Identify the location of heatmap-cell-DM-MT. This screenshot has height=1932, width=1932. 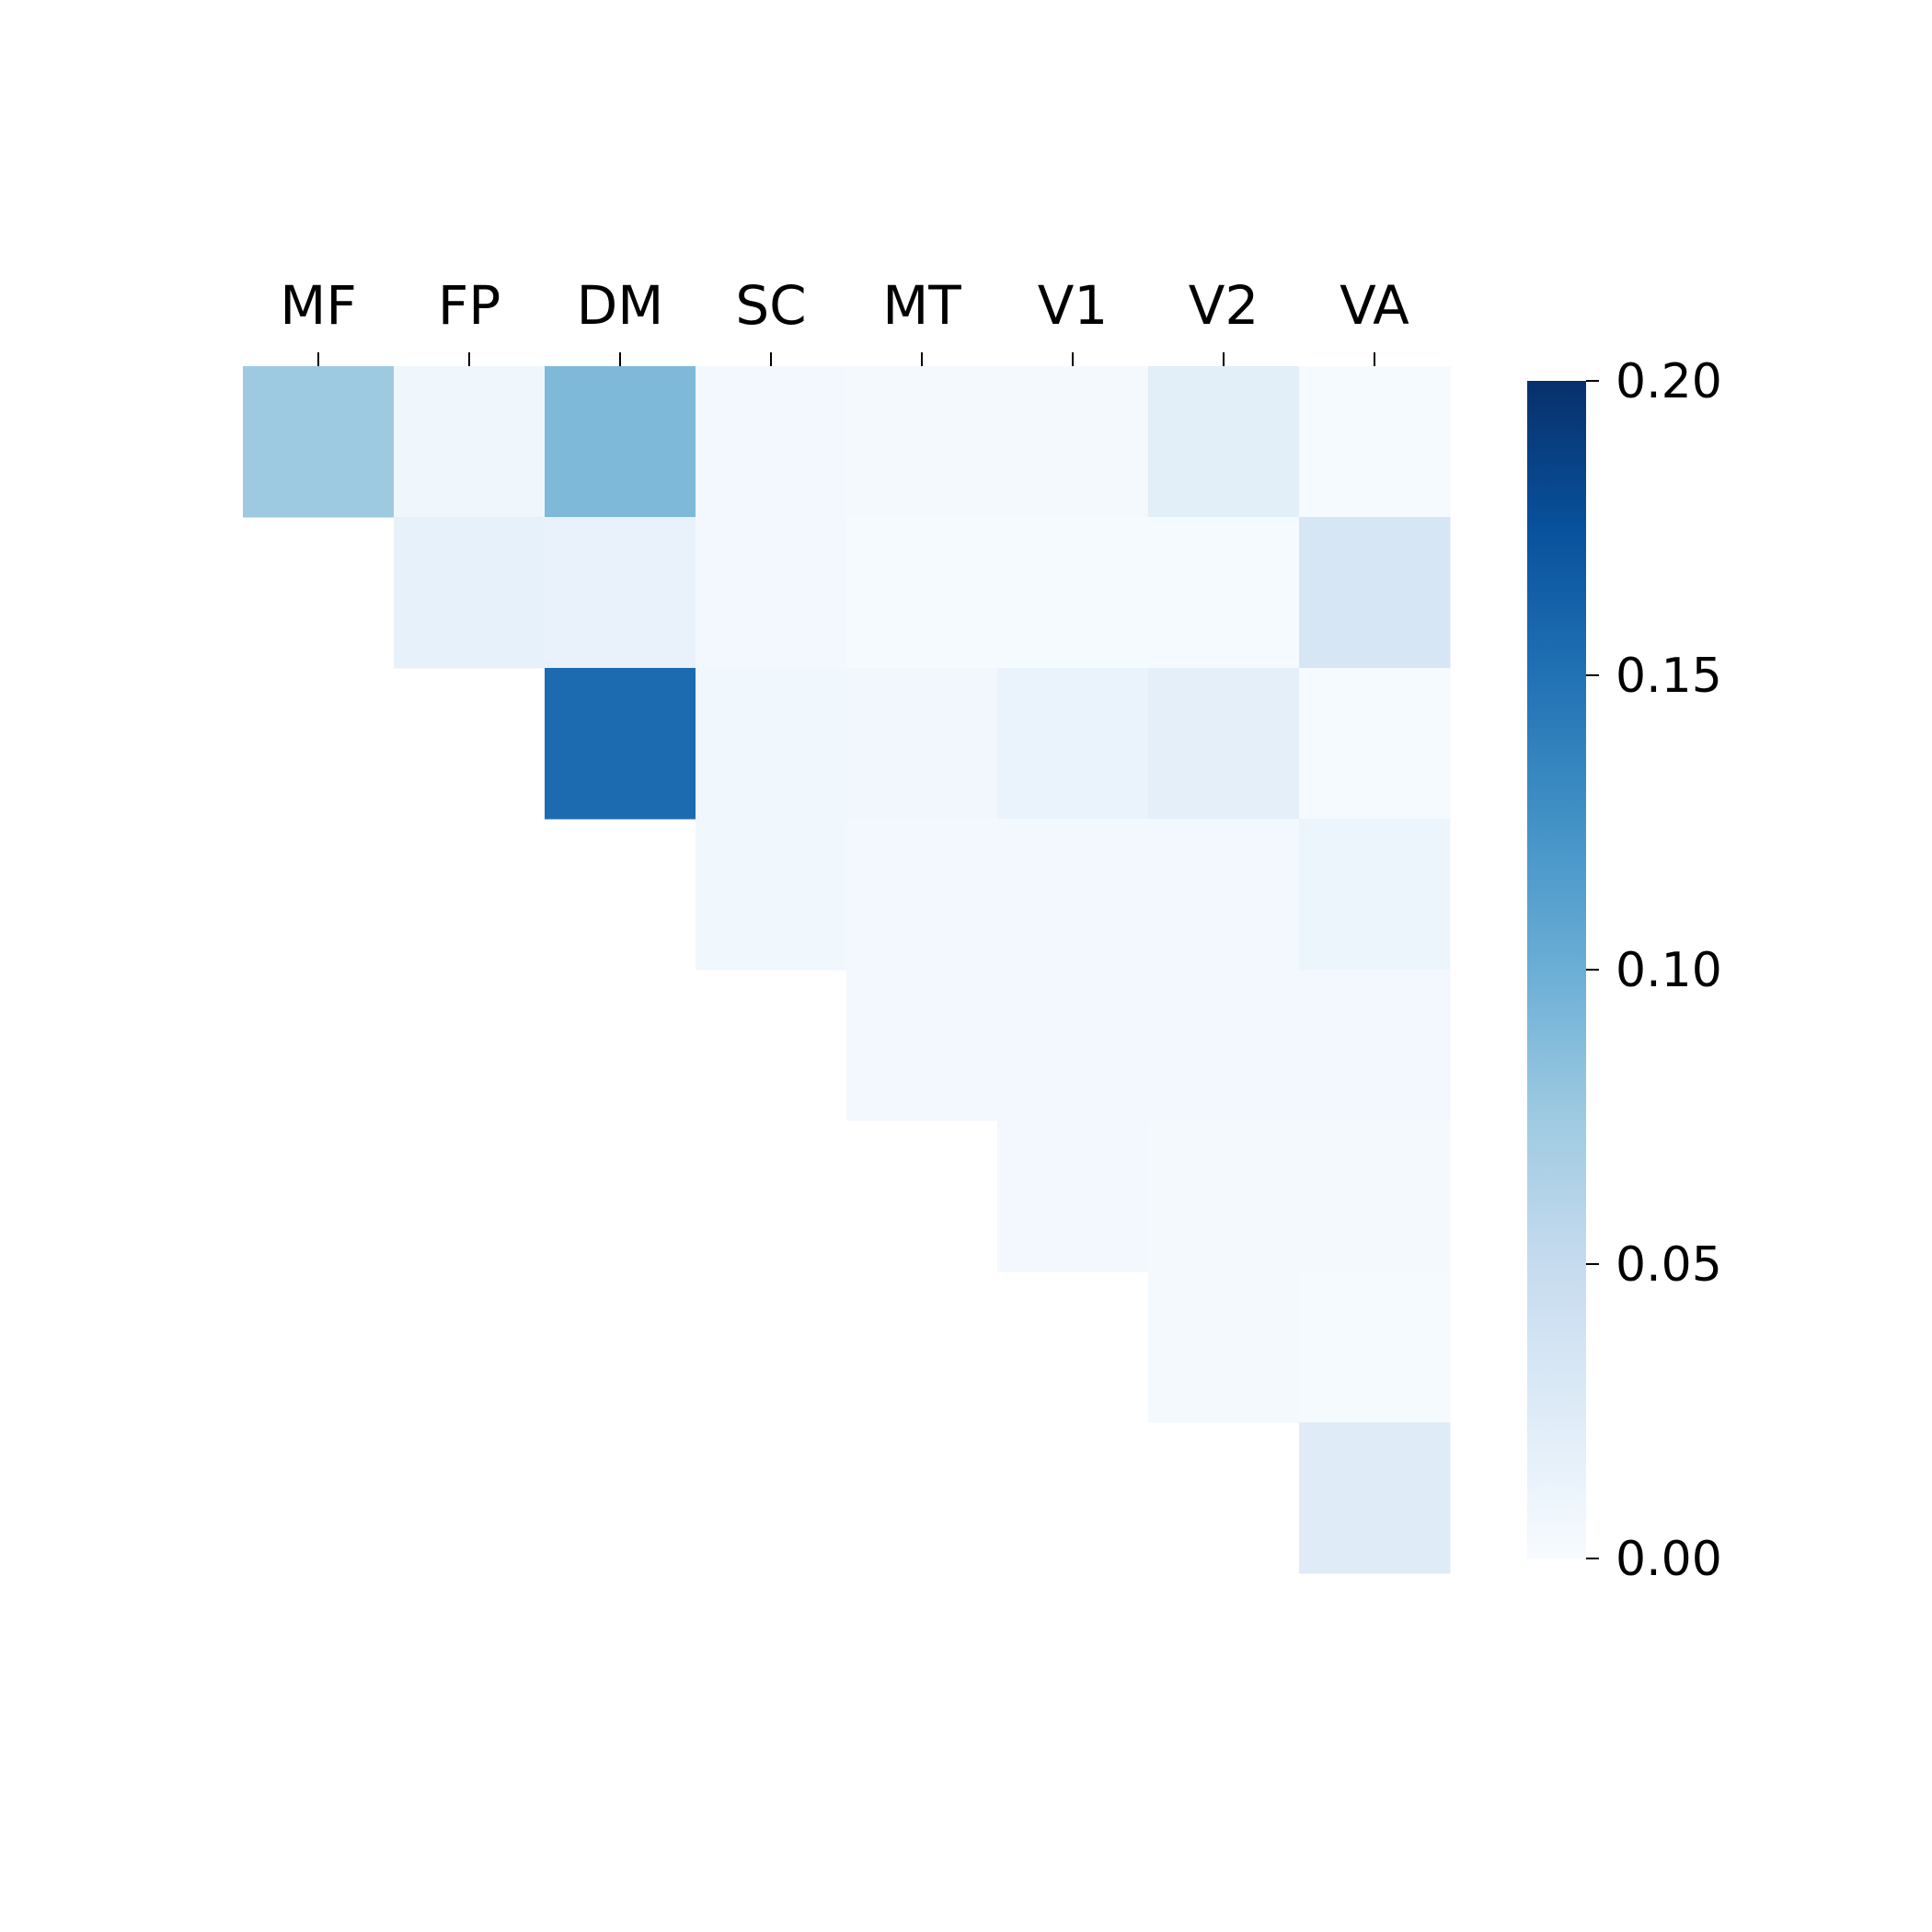
(922, 744).